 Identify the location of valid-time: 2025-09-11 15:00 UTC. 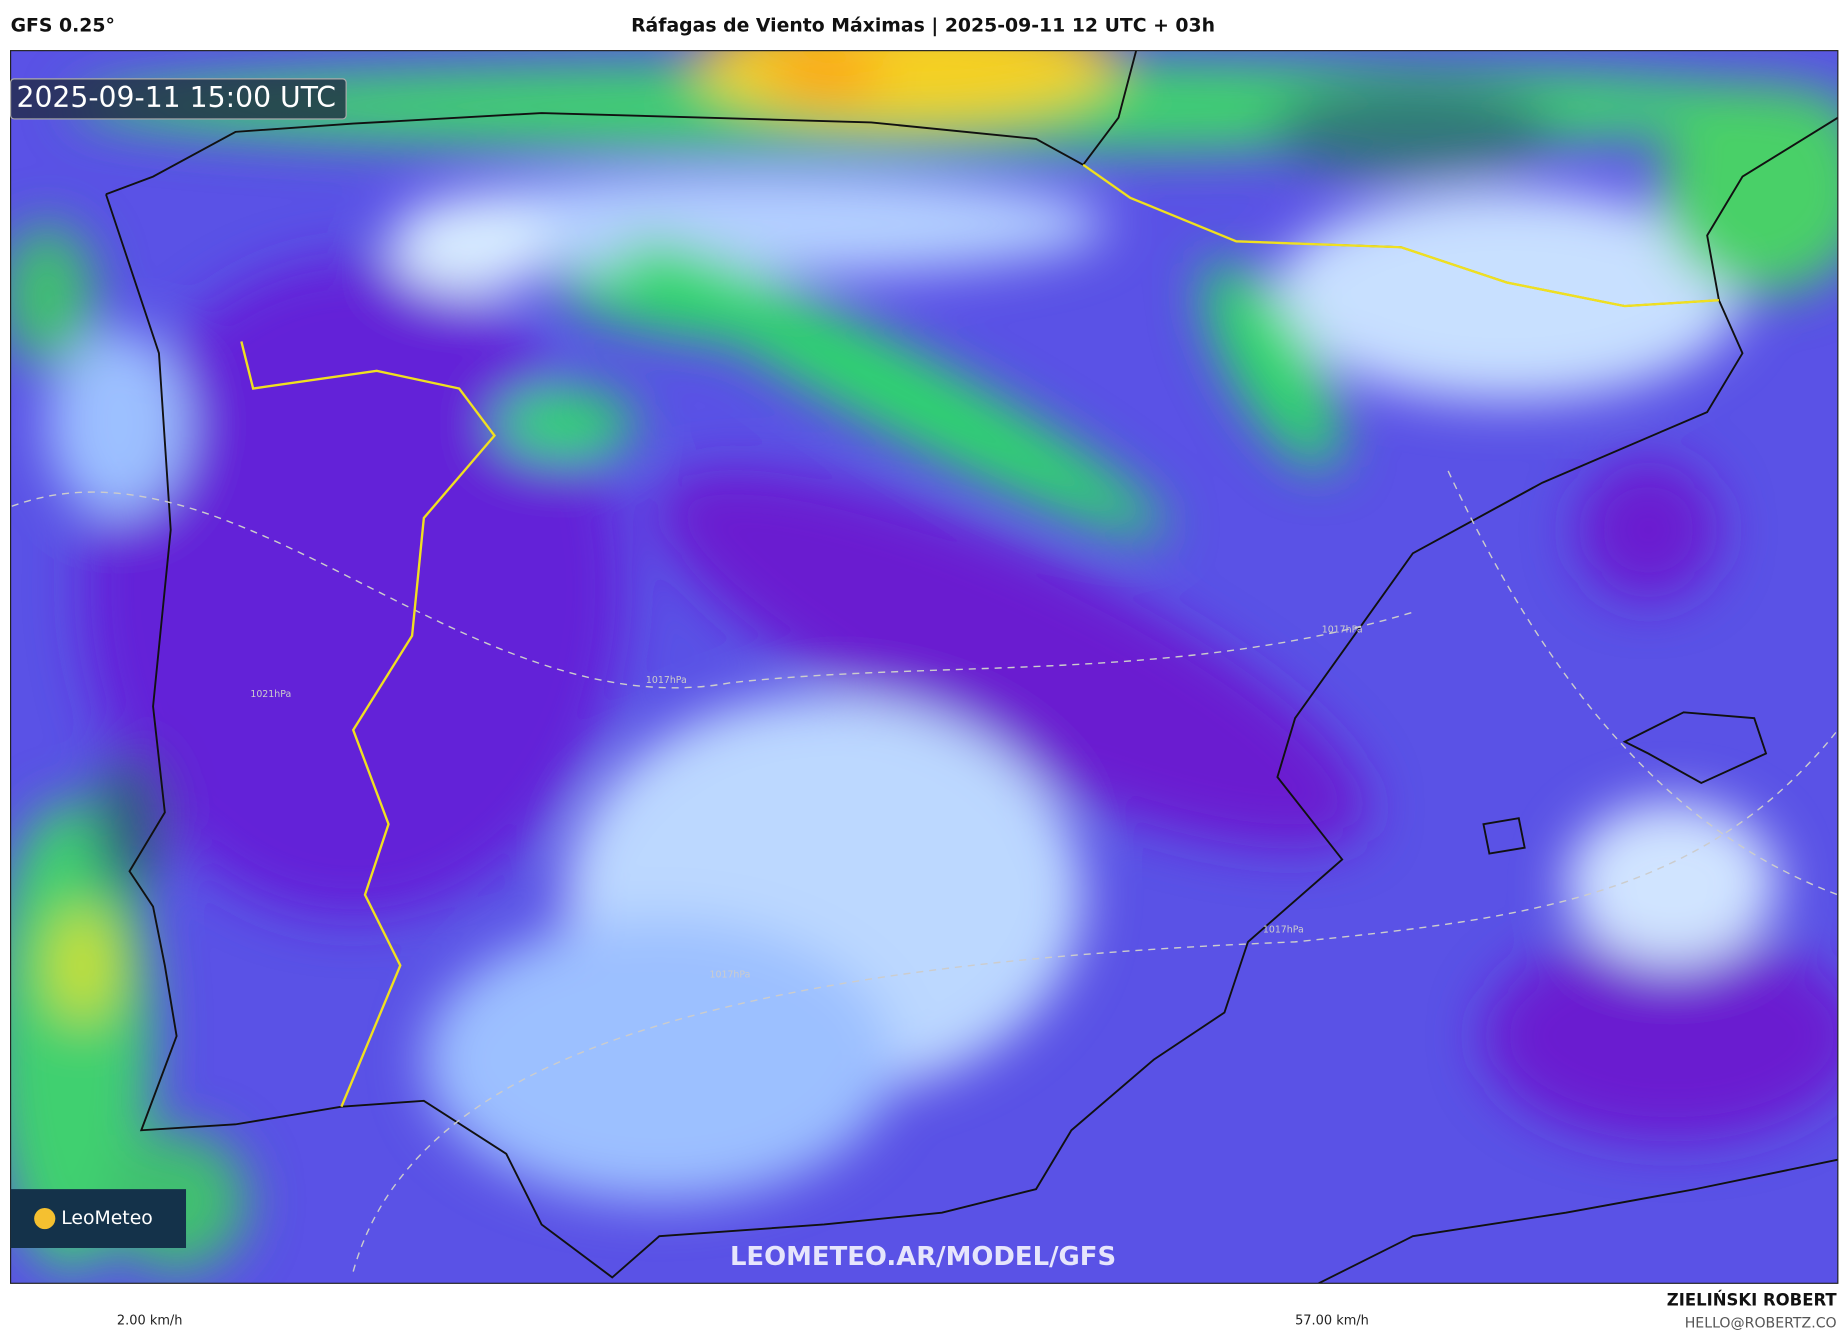
(176, 97).